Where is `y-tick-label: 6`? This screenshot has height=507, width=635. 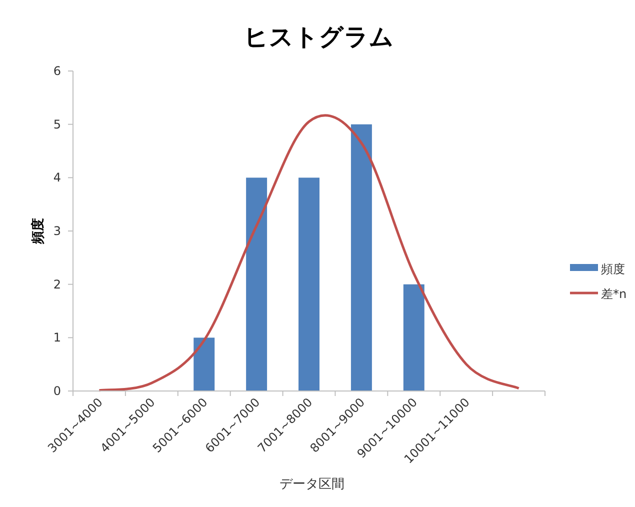
y-tick-label: 6 is located at coordinates (57, 71).